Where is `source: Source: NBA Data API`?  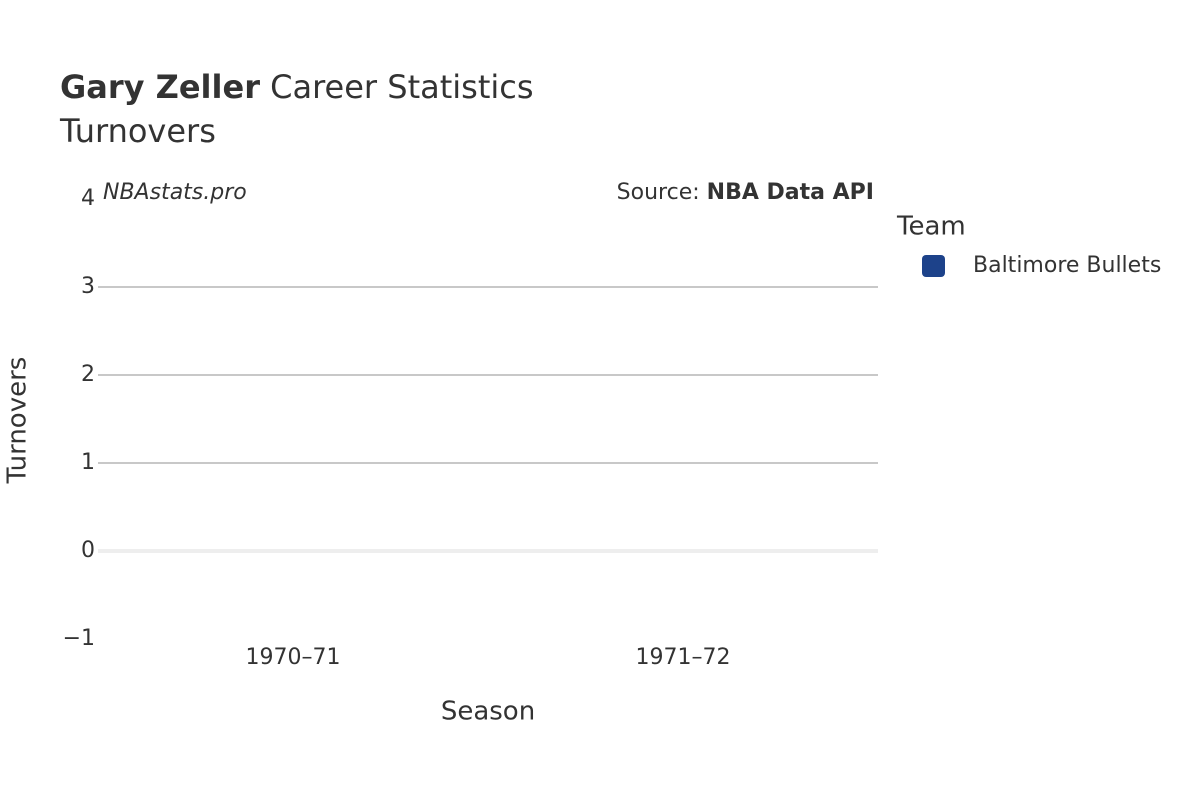
source: Source: NBA Data API is located at coordinates (745, 192).